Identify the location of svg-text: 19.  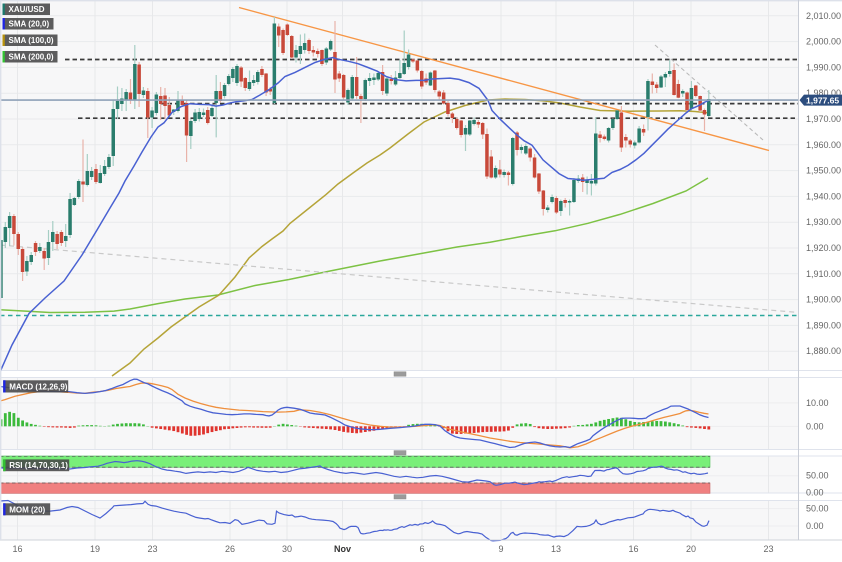
(95, 549).